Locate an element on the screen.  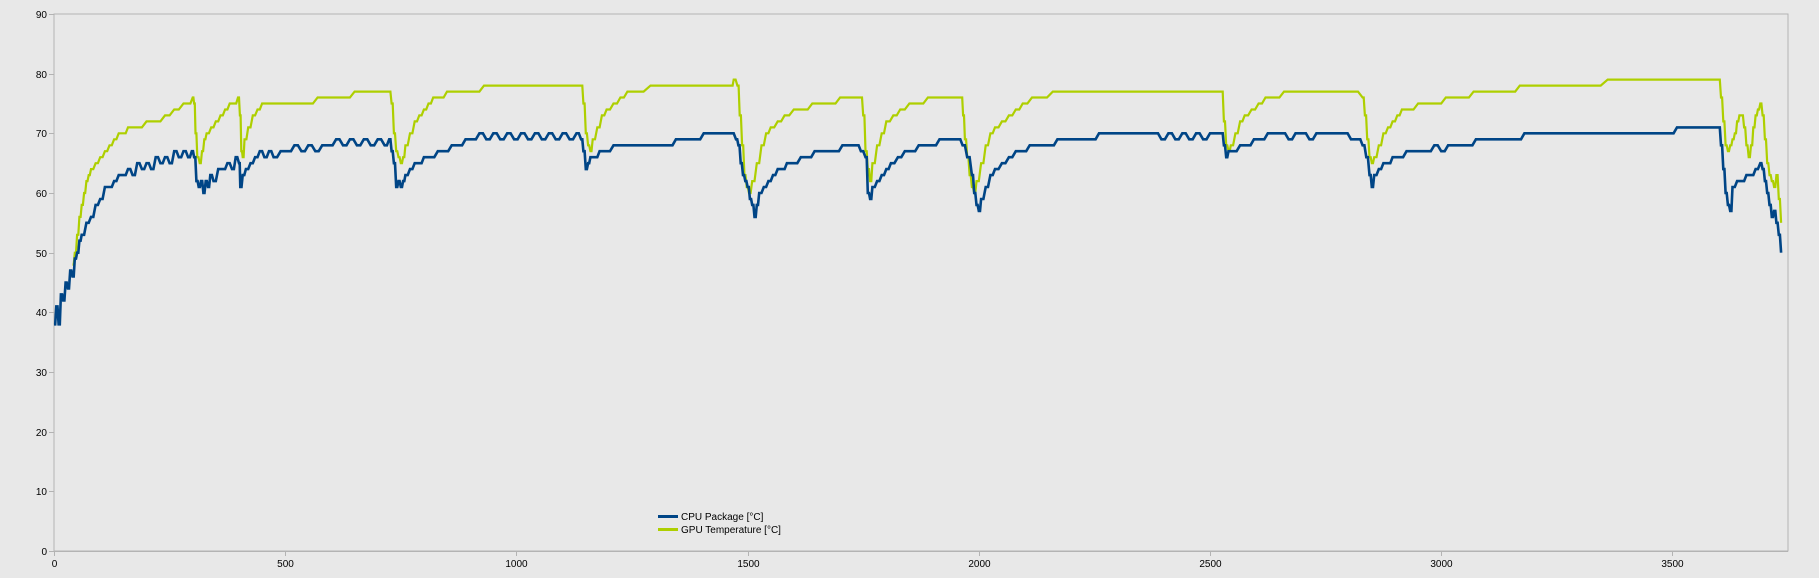
x-tick-label: 500 is located at coordinates (285, 564).